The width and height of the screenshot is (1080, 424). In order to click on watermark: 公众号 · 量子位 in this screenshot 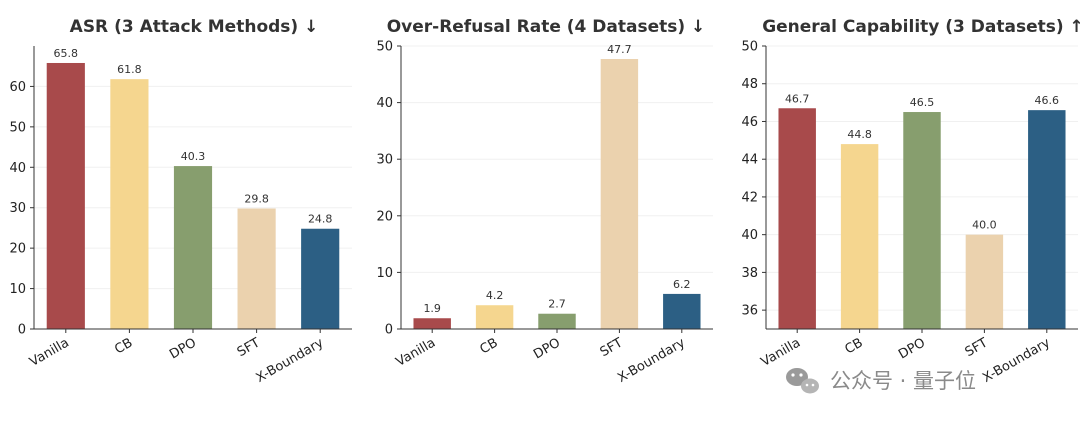, I will do `click(881, 381)`.